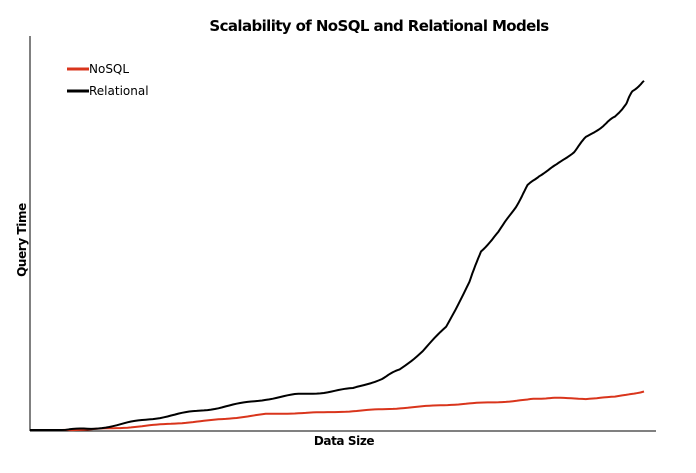 The width and height of the screenshot is (696, 473). What do you see at coordinates (353, 411) in the screenshot?
I see `series-line-nosql` at bounding box center [353, 411].